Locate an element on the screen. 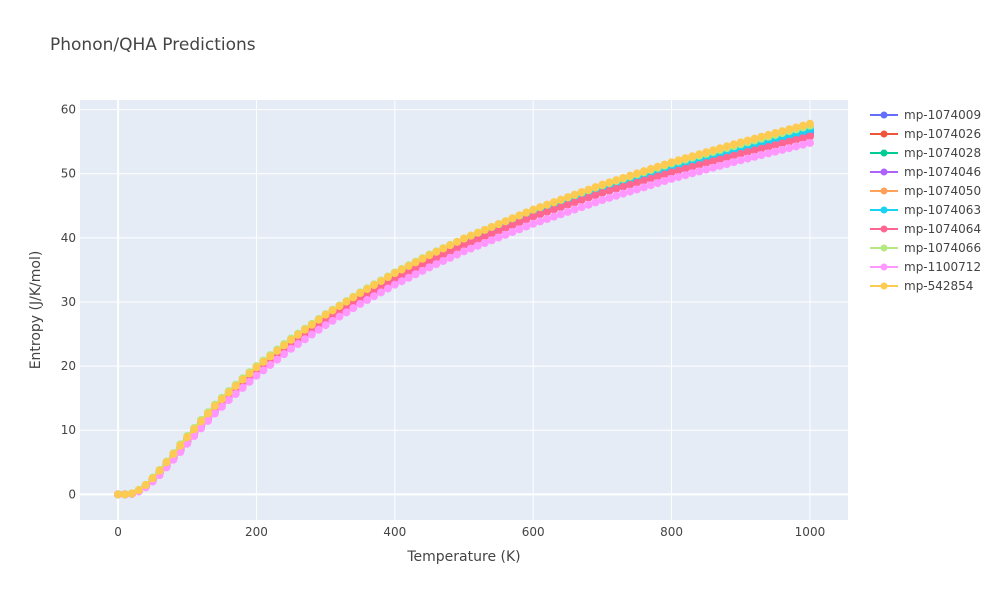 The width and height of the screenshot is (1000, 600). legend-label: mp-1074046 is located at coordinates (942, 172).